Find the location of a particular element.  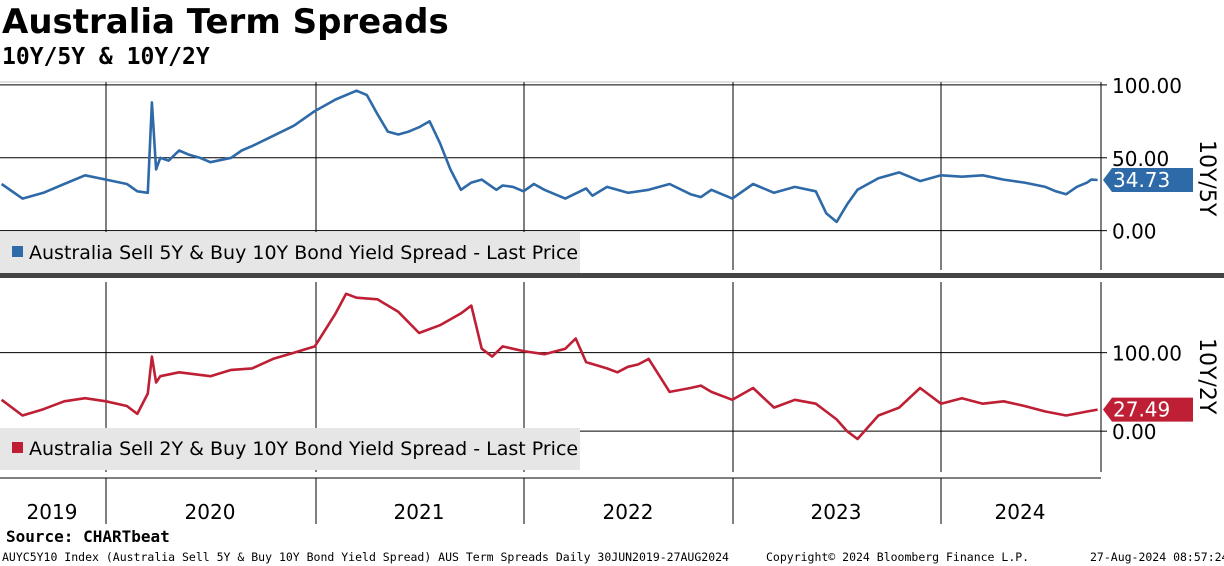

last-value-label-2: 27.49 is located at coordinates (1141, 410).